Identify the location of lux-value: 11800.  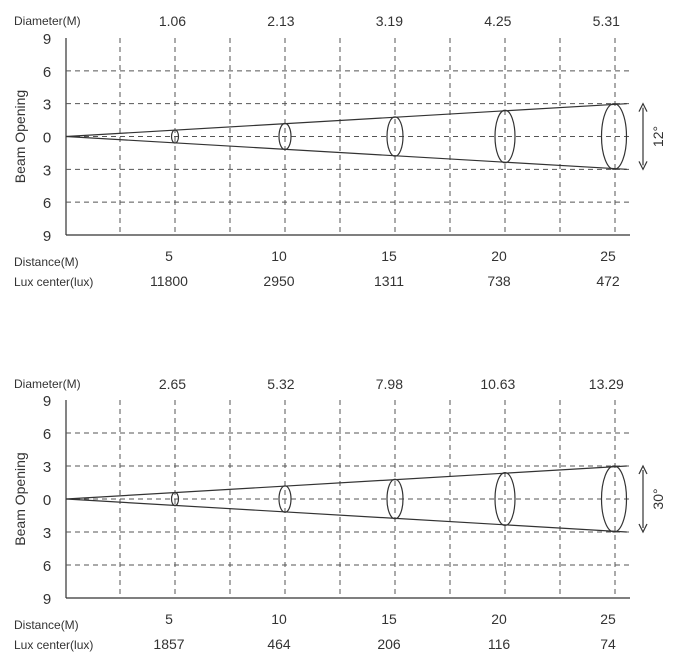
(169, 281).